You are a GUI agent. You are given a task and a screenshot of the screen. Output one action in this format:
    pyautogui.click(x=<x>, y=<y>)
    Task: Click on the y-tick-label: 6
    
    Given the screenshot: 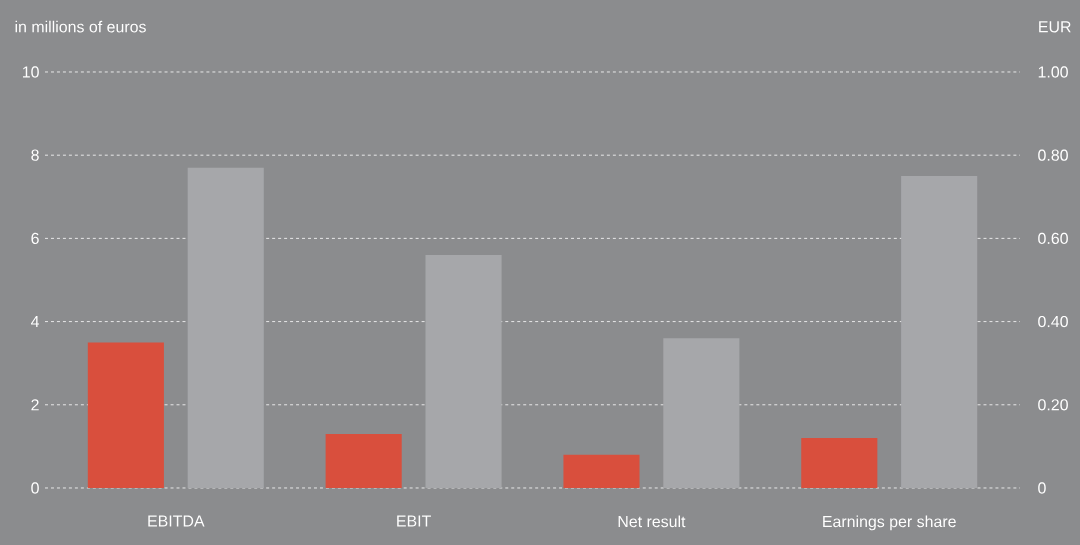 What is the action you would take?
    pyautogui.click(x=35, y=238)
    